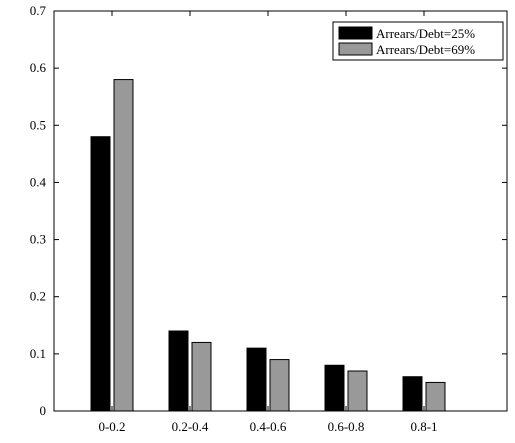  What do you see at coordinates (334, 388) in the screenshot?
I see `bar-arrears-25-0.6-0.8` at bounding box center [334, 388].